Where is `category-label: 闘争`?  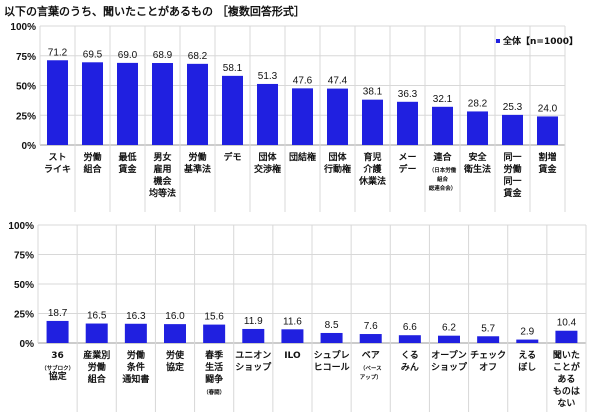 category-label: 闘争 is located at coordinates (214, 379).